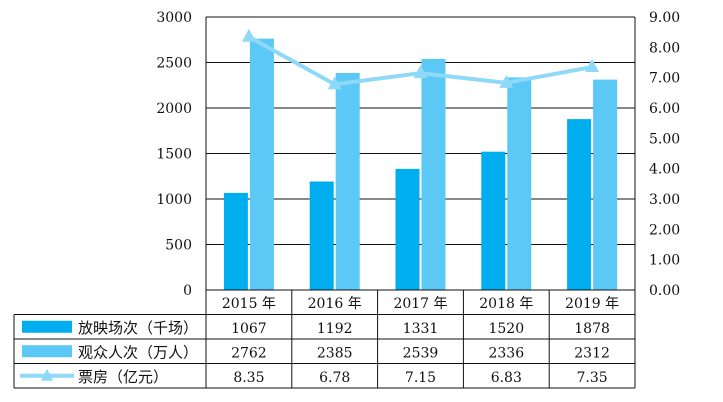 Image resolution: width=723 pixels, height=402 pixels. I want to click on right-tick-label: 1.00, so click(664, 261).